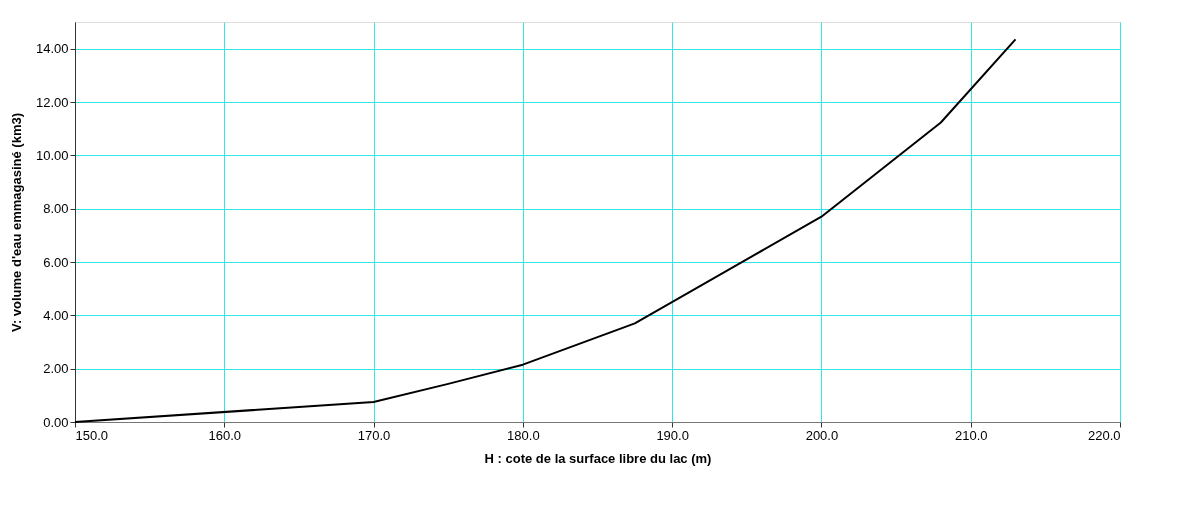  Describe the element at coordinates (56, 209) in the screenshot. I see `y-tick-label: 8.00` at that location.